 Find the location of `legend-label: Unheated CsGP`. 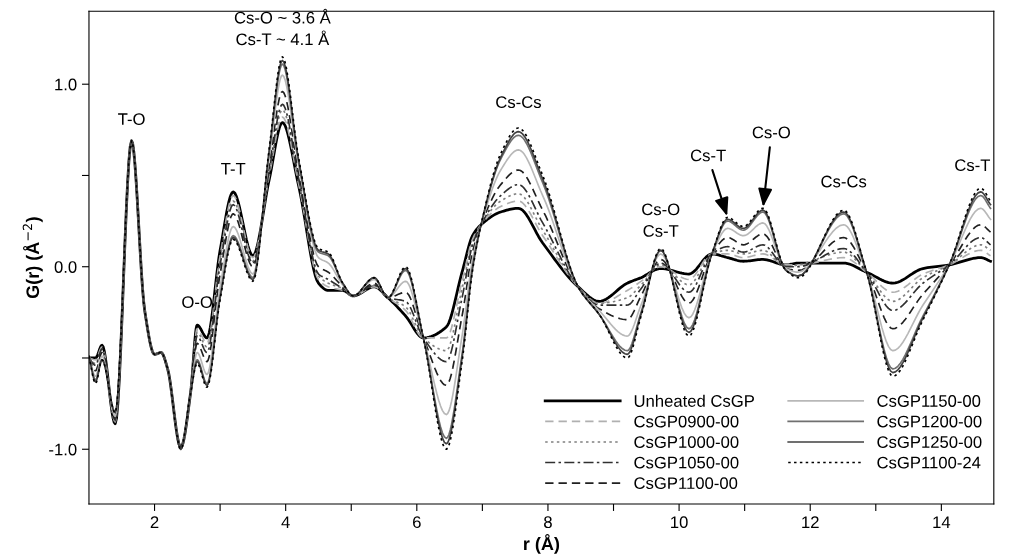

legend-label: Unheated CsGP is located at coordinates (694, 400).